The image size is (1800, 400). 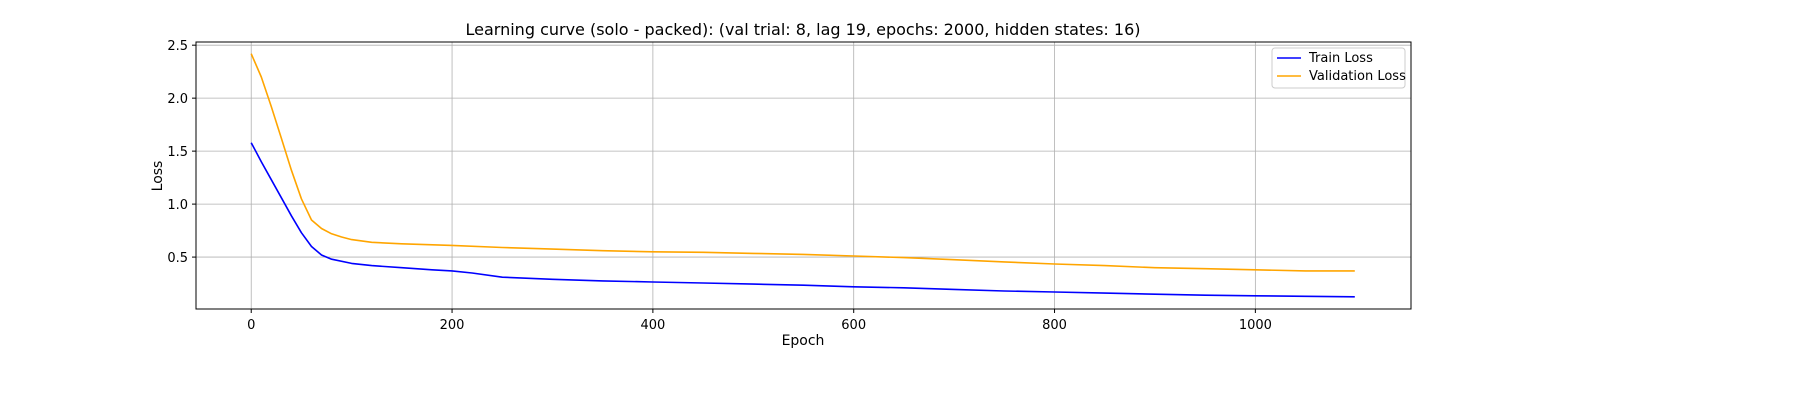 I want to click on x-tick-label: 800, so click(x=1054, y=325).